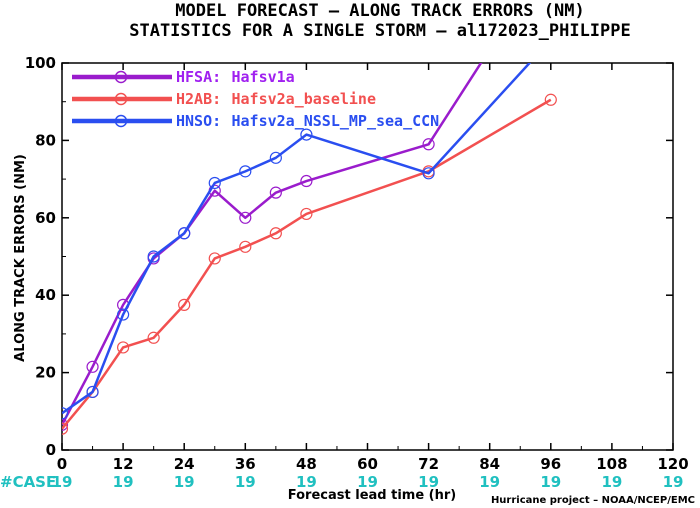 This screenshot has height=508, width=700. What do you see at coordinates (379, 11) in the screenshot?
I see `chart-title: MODEL FORECAST – ALONG TRACK ERRORS (NM)` at bounding box center [379, 11].